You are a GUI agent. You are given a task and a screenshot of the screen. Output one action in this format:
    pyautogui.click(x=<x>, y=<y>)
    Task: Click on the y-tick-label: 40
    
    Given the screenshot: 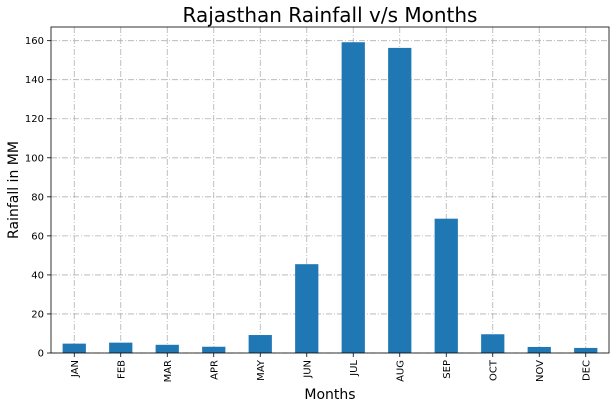 What is the action you would take?
    pyautogui.click(x=37, y=275)
    